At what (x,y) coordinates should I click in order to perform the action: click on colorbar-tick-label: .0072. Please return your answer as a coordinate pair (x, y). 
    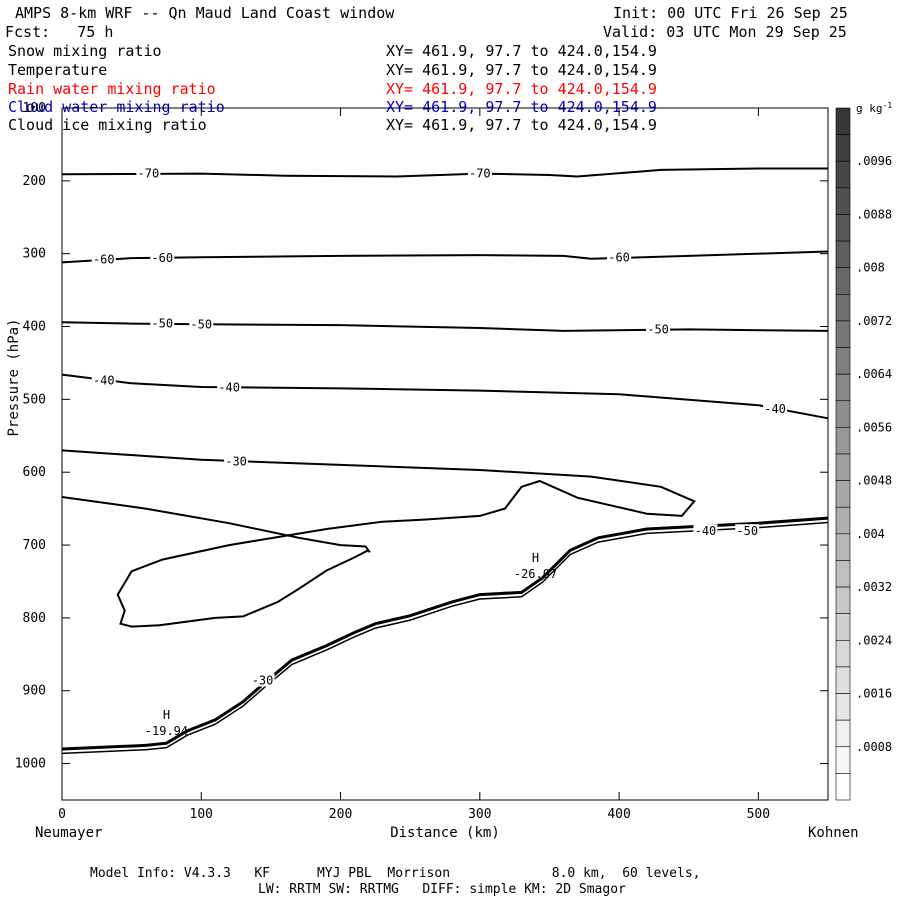
    Looking at the image, I should click on (874, 321).